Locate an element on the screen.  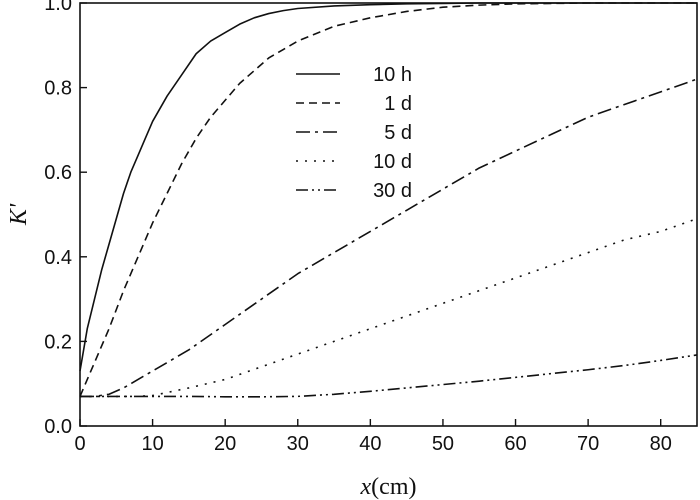
legend-label: 10 d is located at coordinates (392, 162).